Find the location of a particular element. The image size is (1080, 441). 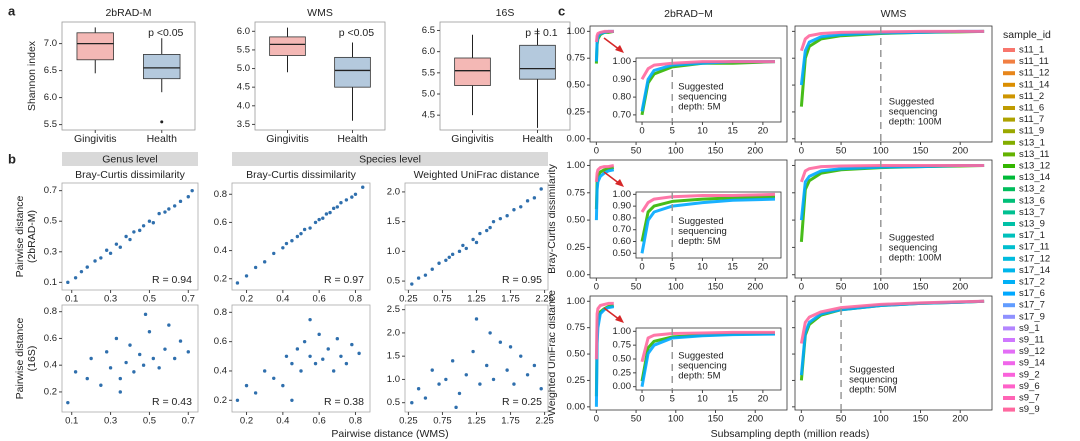

x-tick-label: 1.75 is located at coordinates (510, 299).